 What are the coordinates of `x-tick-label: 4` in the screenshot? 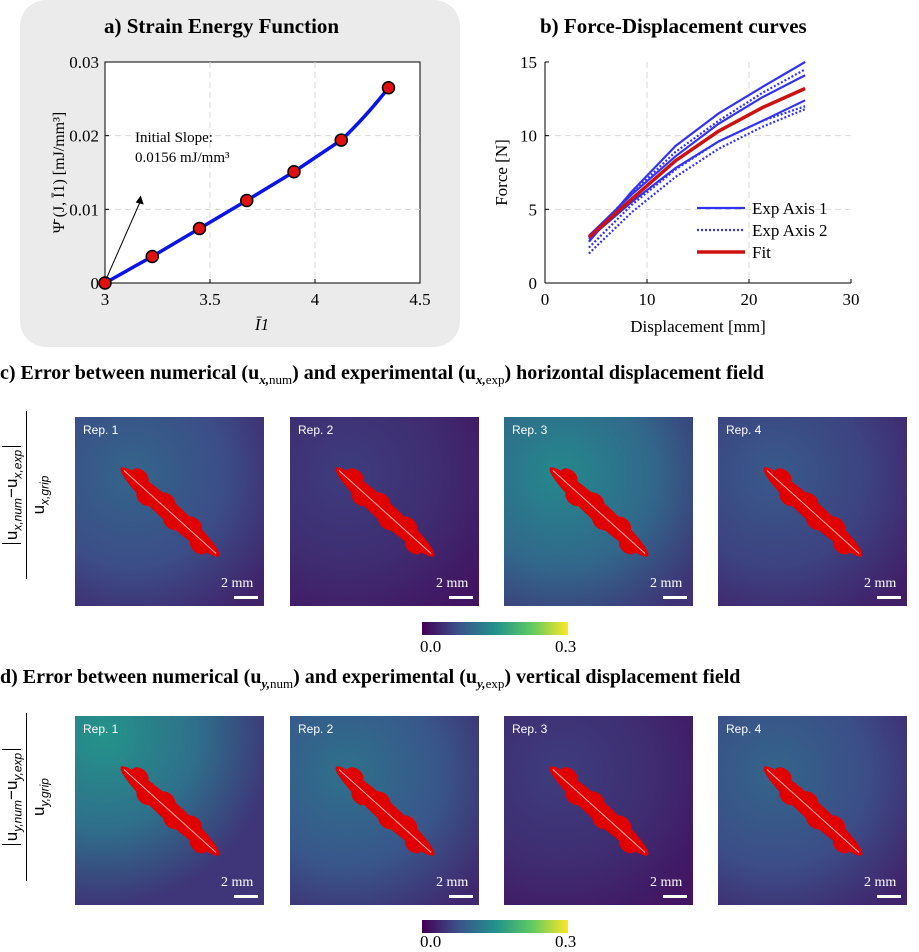 It's located at (315, 299).